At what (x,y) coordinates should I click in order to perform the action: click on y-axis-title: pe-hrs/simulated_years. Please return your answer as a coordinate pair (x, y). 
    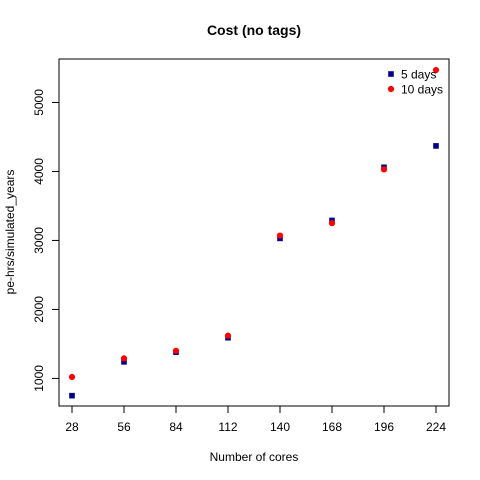
    Looking at the image, I should click on (10, 232).